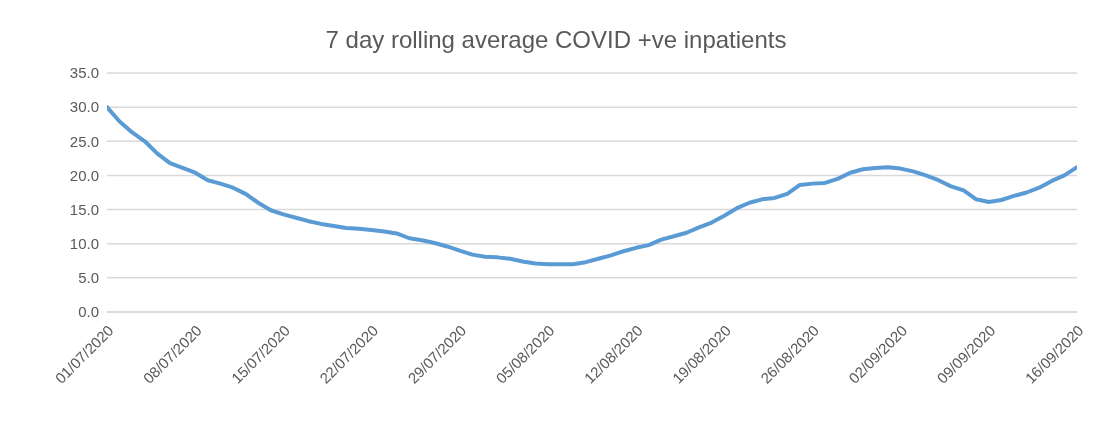 This screenshot has height=427, width=1112. Describe the element at coordinates (84, 107) in the screenshot. I see `y-tick-label: 30.0` at that location.